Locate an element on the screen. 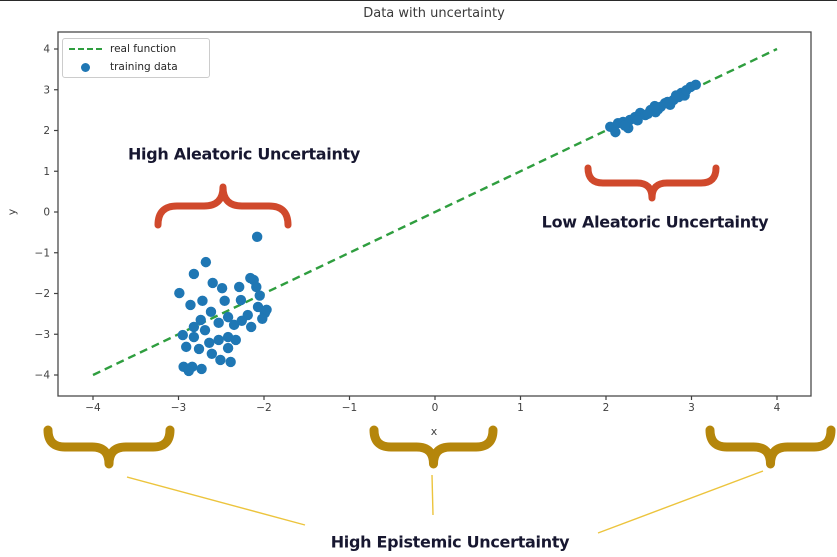 The height and width of the screenshot is (557, 837). x-tick-label: −1 is located at coordinates (349, 408).